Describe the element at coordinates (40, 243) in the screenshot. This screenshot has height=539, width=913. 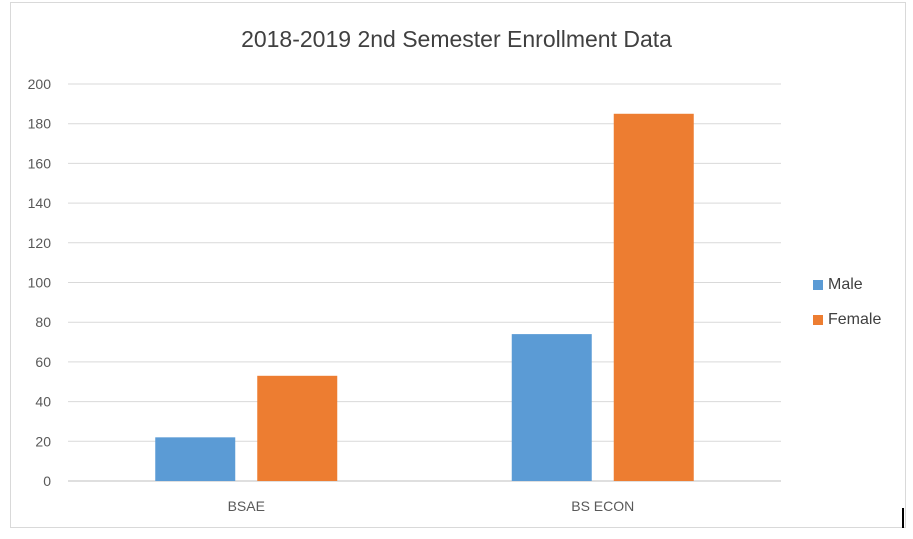
I see `y-tick-label: 120` at that location.